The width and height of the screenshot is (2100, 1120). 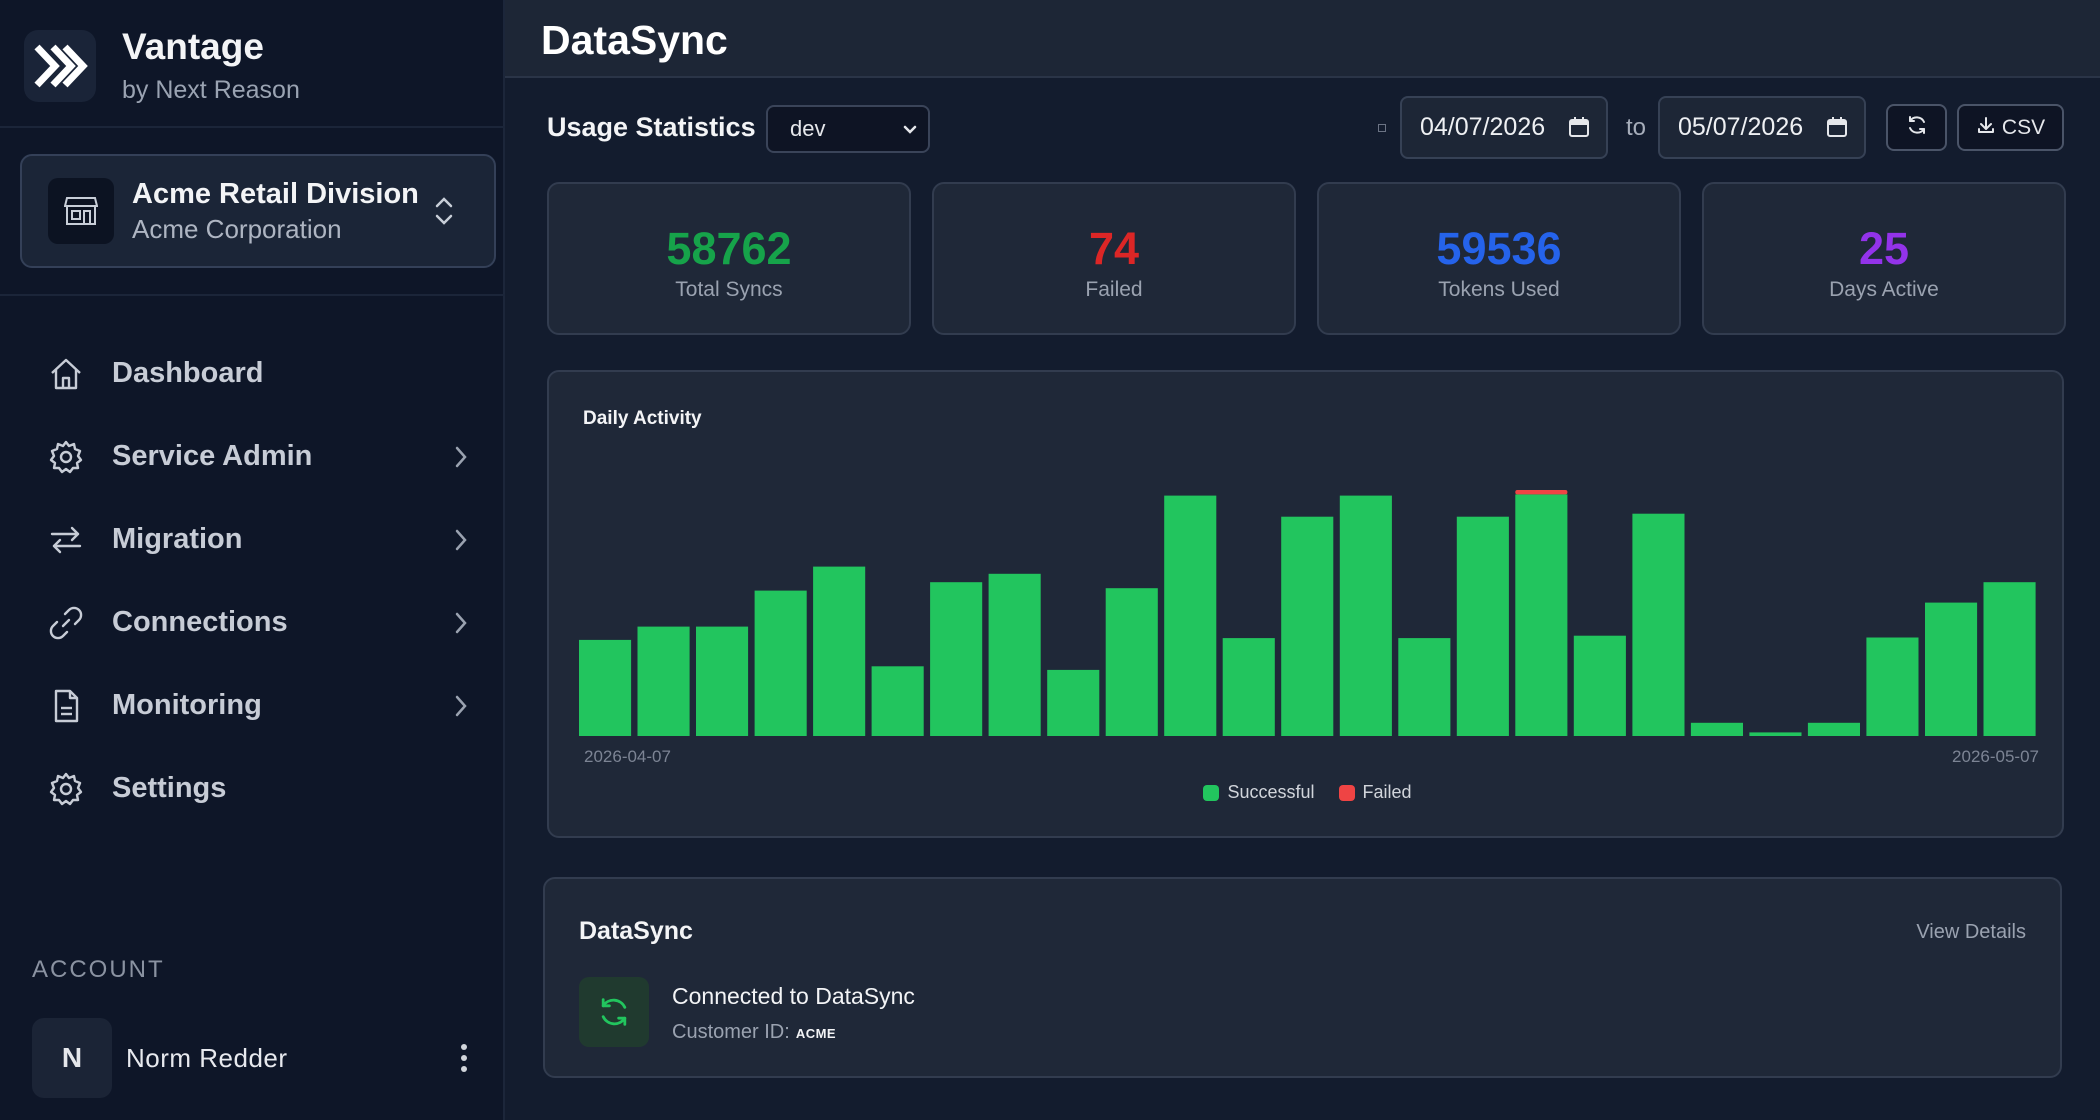 What do you see at coordinates (252, 539) in the screenshot?
I see `sidebar-item-migration: Migration` at bounding box center [252, 539].